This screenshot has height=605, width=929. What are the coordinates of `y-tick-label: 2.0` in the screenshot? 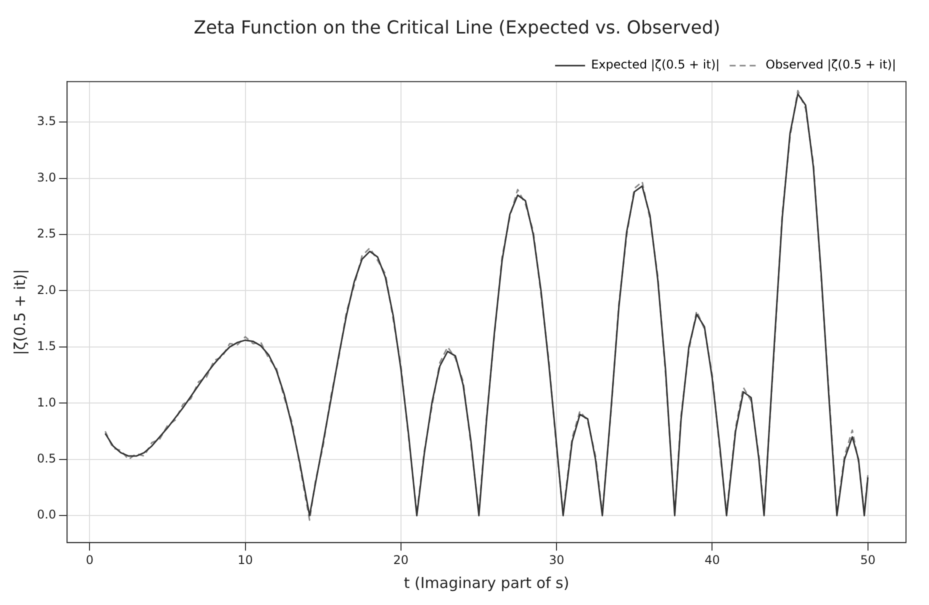 It's located at (46, 289).